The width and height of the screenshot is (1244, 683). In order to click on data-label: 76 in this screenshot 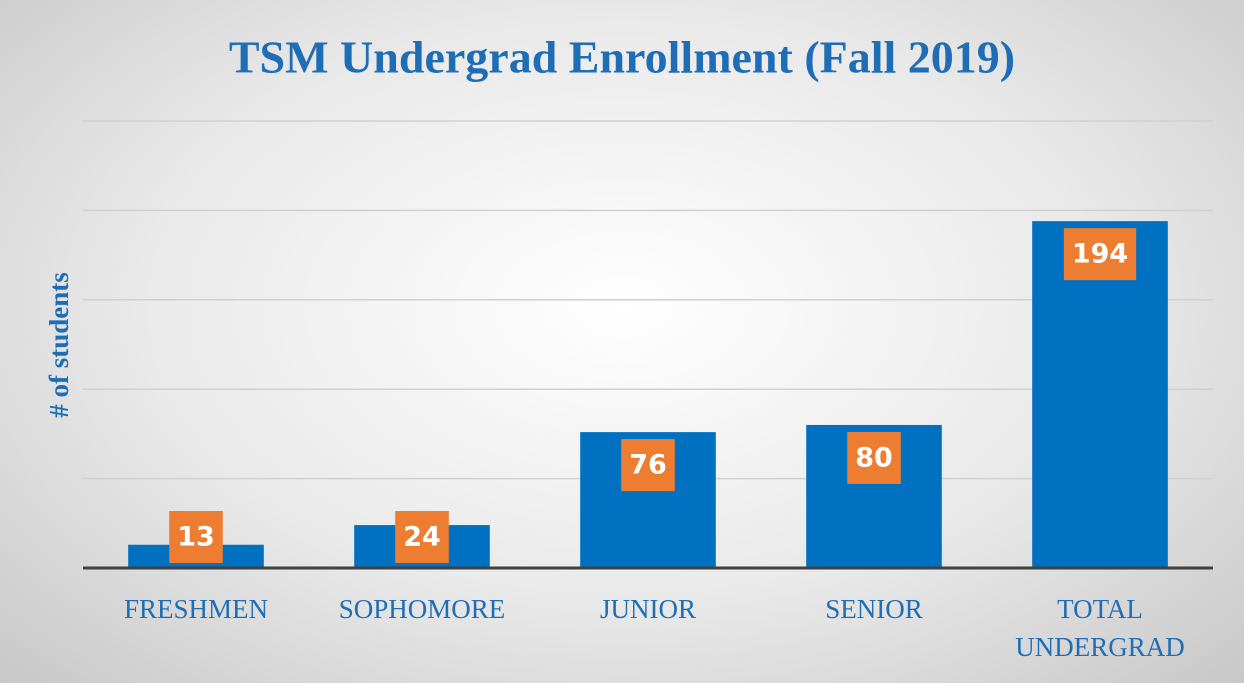, I will do `click(648, 465)`.